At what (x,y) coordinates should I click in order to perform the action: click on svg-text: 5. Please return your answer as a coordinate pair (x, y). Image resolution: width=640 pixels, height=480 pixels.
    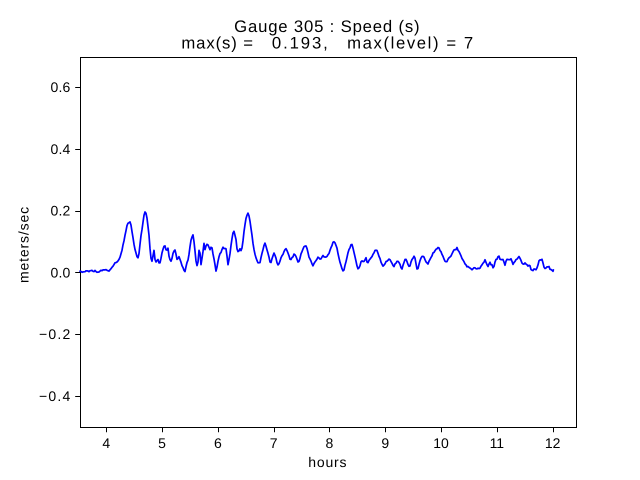
    Looking at the image, I should click on (162, 443).